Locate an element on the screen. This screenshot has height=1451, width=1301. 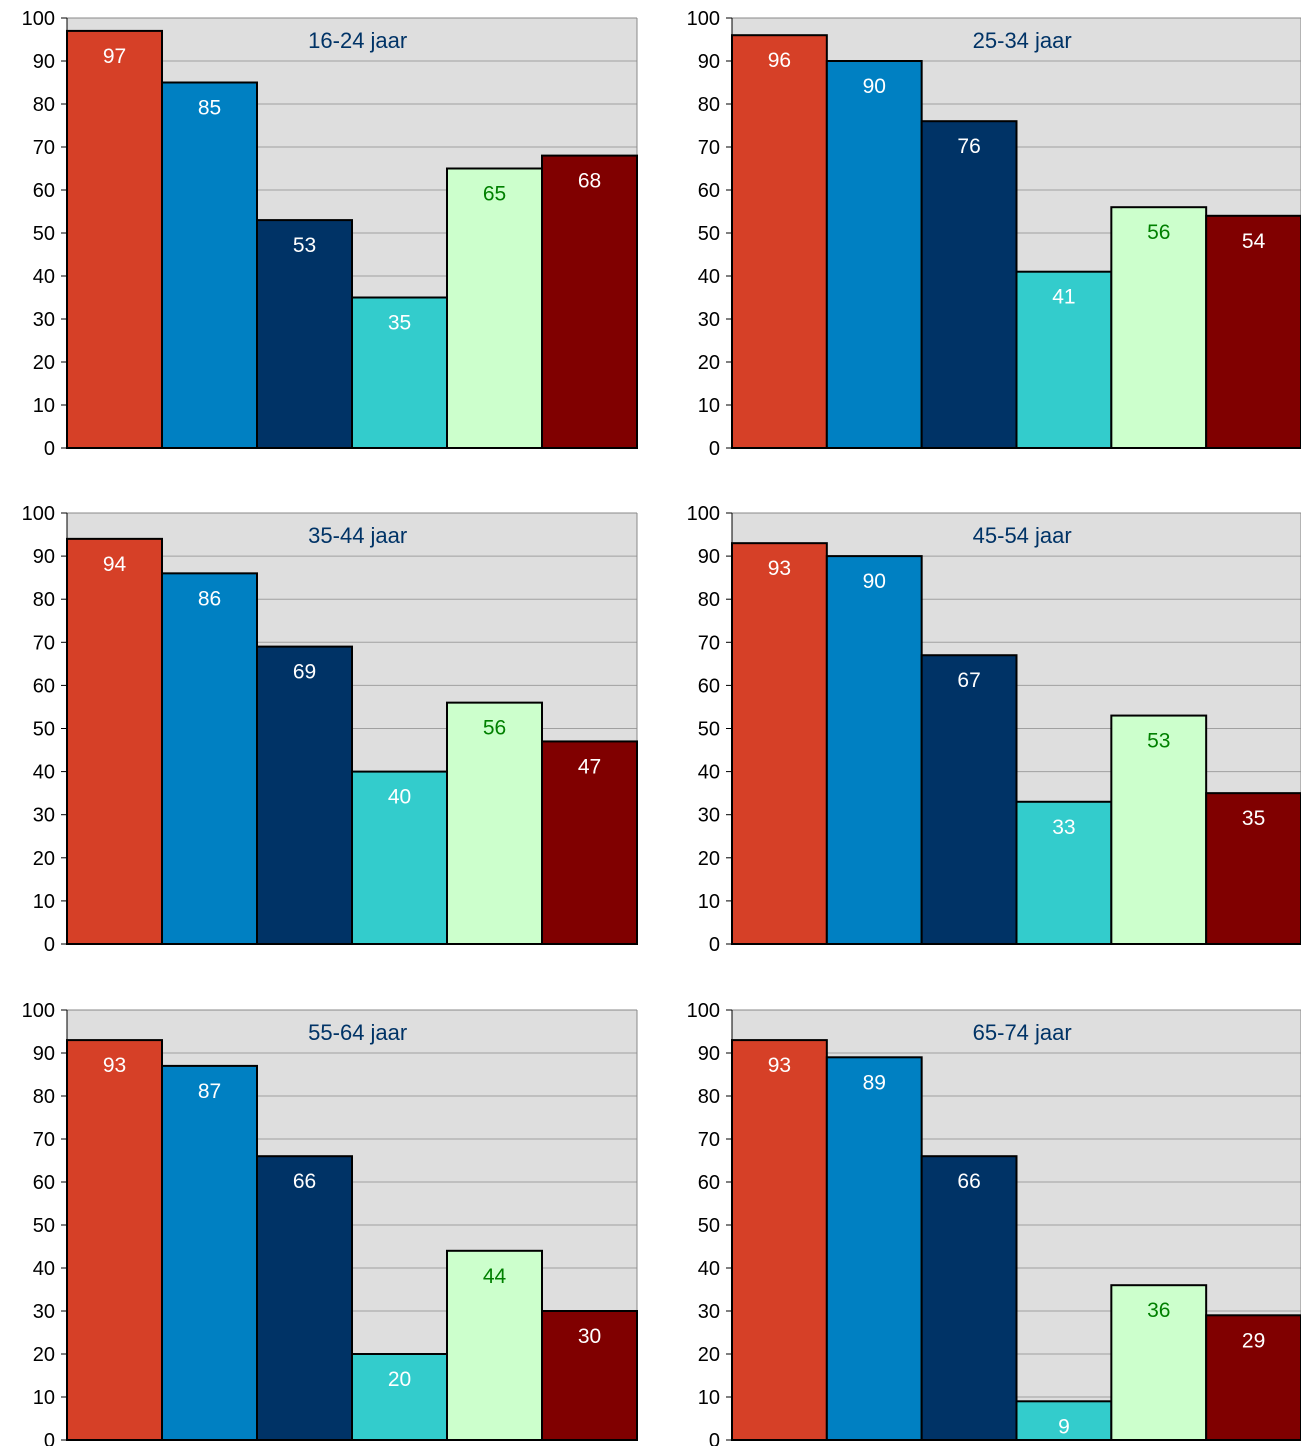
data-label: 35 is located at coordinates (399, 323).